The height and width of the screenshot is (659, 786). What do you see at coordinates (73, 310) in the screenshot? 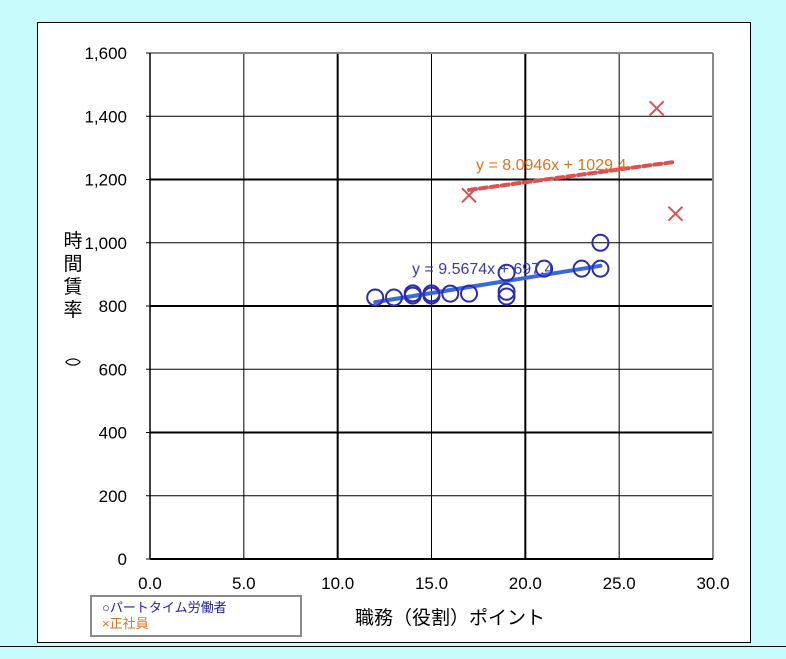
I see `y-axis-label-char: 率` at bounding box center [73, 310].